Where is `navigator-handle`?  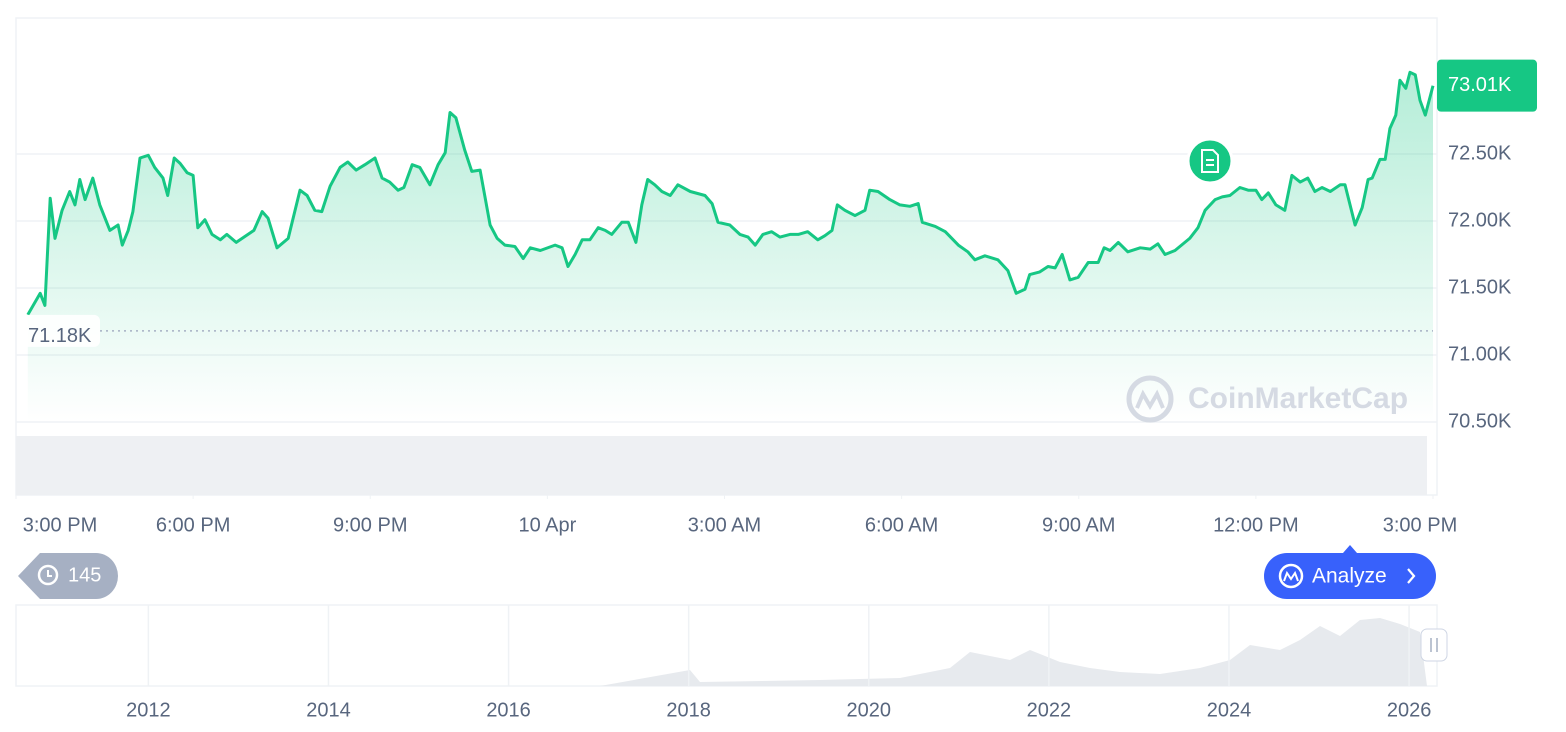 navigator-handle is located at coordinates (1434, 645).